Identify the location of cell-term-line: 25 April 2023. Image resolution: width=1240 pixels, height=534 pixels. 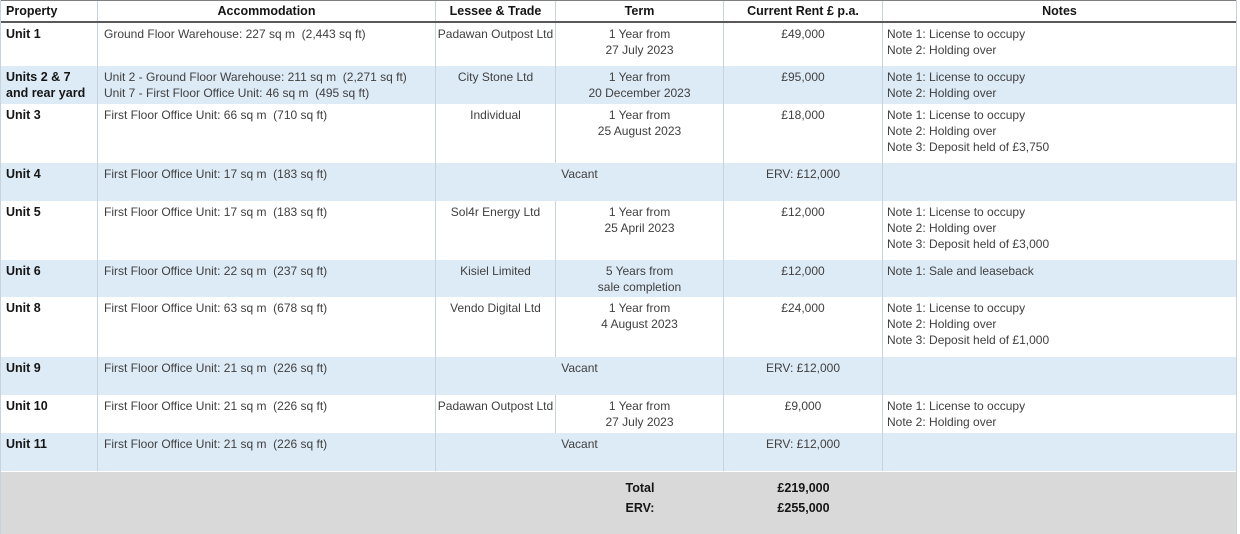
(639, 228).